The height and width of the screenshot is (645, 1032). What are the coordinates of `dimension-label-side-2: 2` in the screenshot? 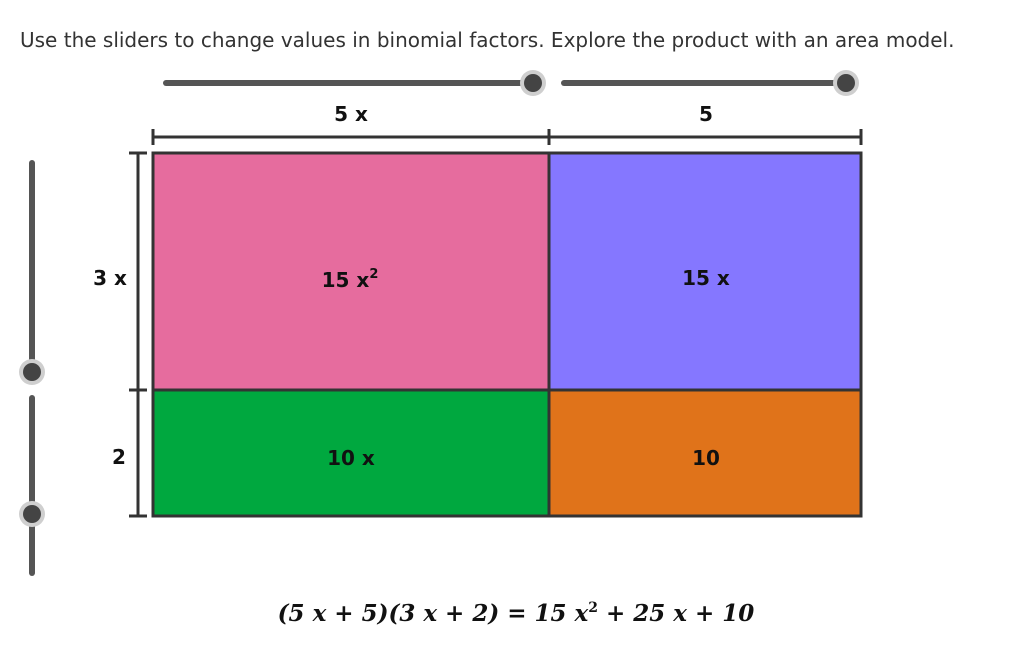 It's located at (119, 457).